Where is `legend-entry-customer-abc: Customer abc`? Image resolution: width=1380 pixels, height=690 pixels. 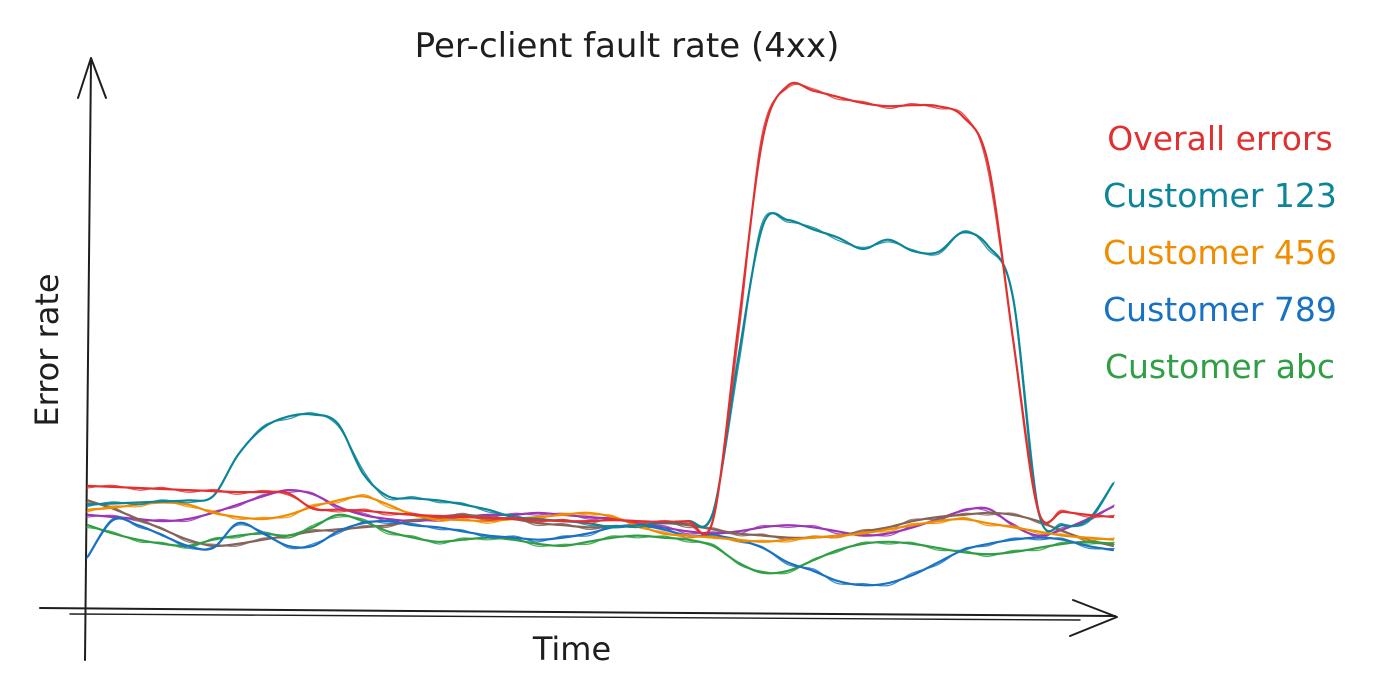
legend-entry-customer-abc: Customer abc is located at coordinates (1220, 366).